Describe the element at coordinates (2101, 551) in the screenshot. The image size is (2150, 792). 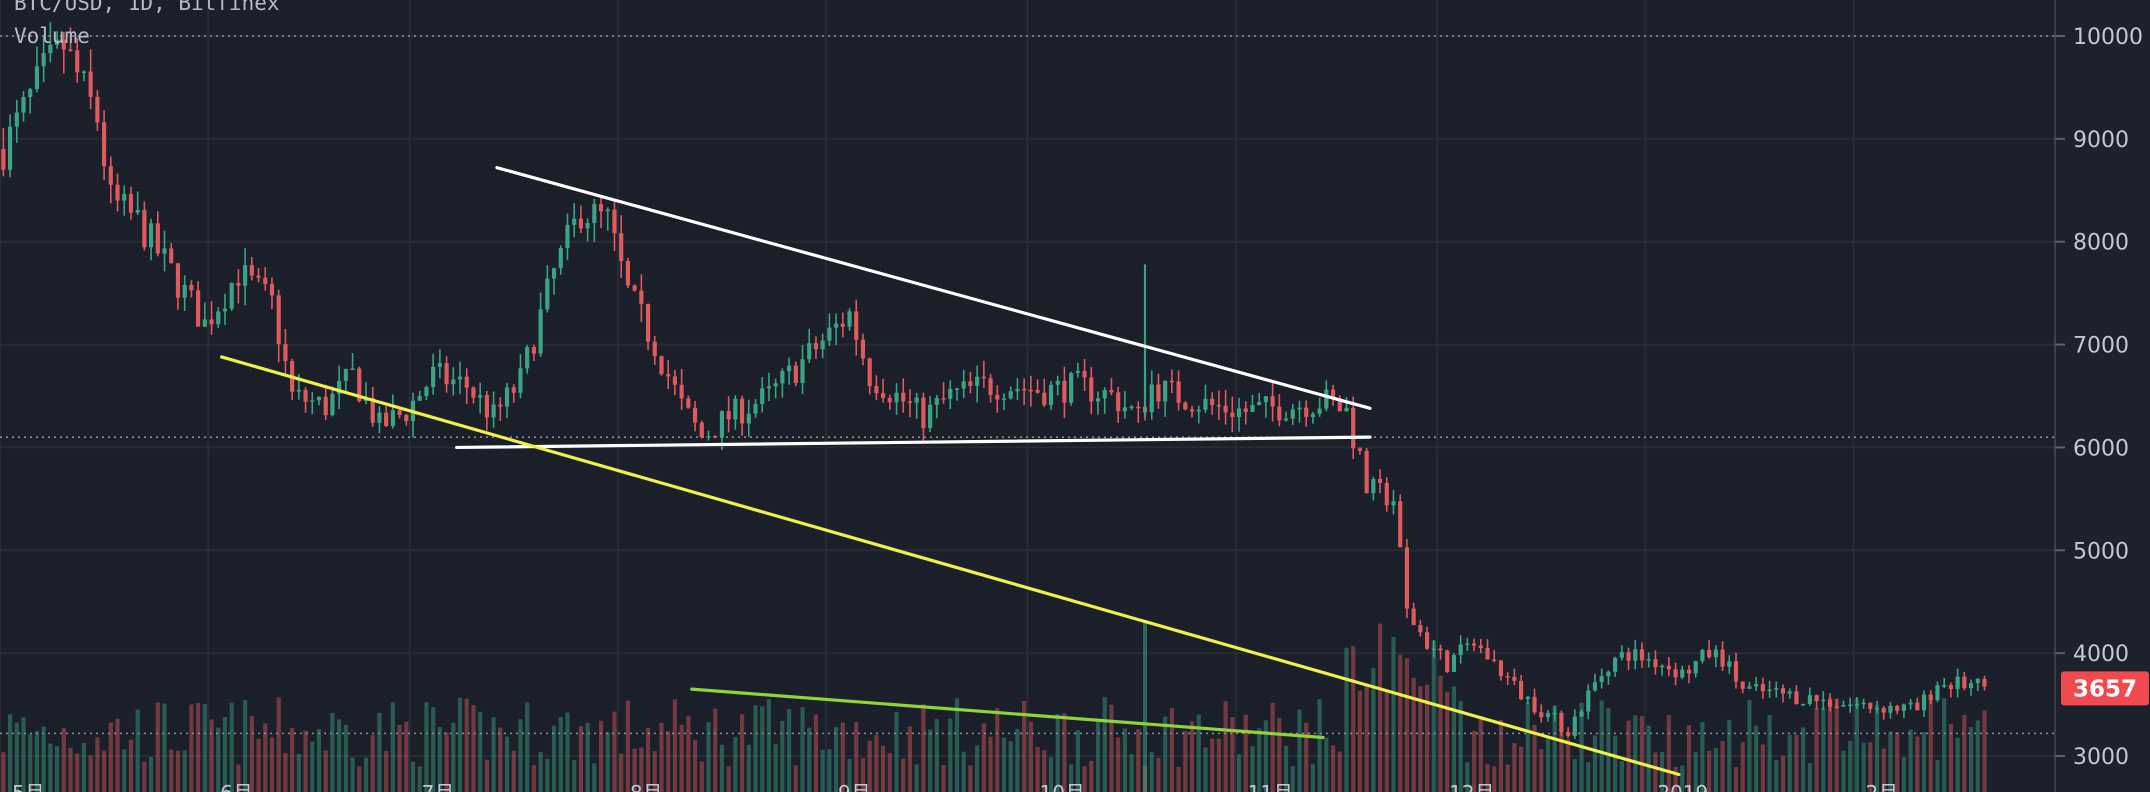
I see `axis-label: 5000` at that location.